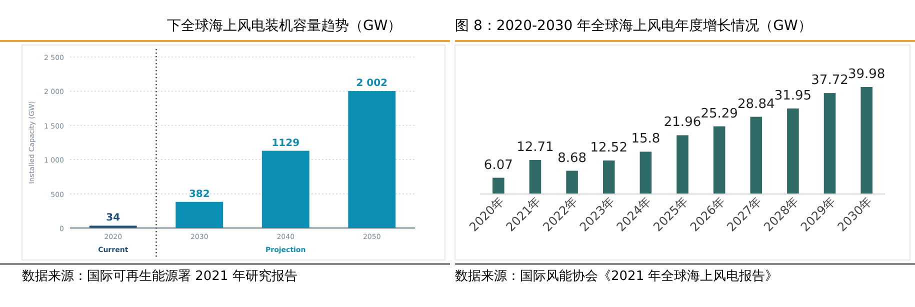  What do you see at coordinates (572, 158) in the screenshot?
I see `data-label: 8.68` at bounding box center [572, 158].